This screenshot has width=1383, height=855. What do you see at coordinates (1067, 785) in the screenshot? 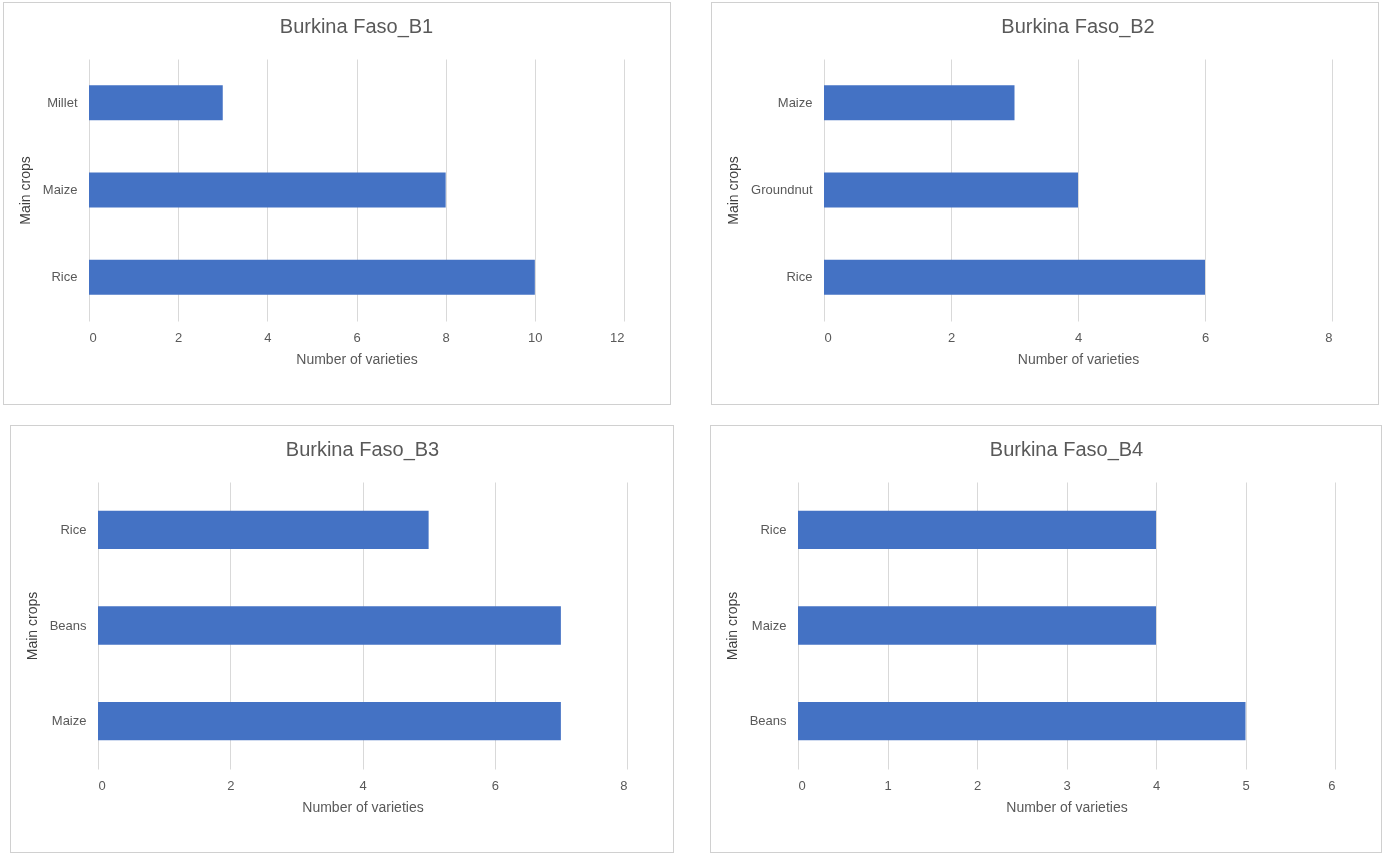
I see `x-tick-label: 3` at bounding box center [1067, 785].